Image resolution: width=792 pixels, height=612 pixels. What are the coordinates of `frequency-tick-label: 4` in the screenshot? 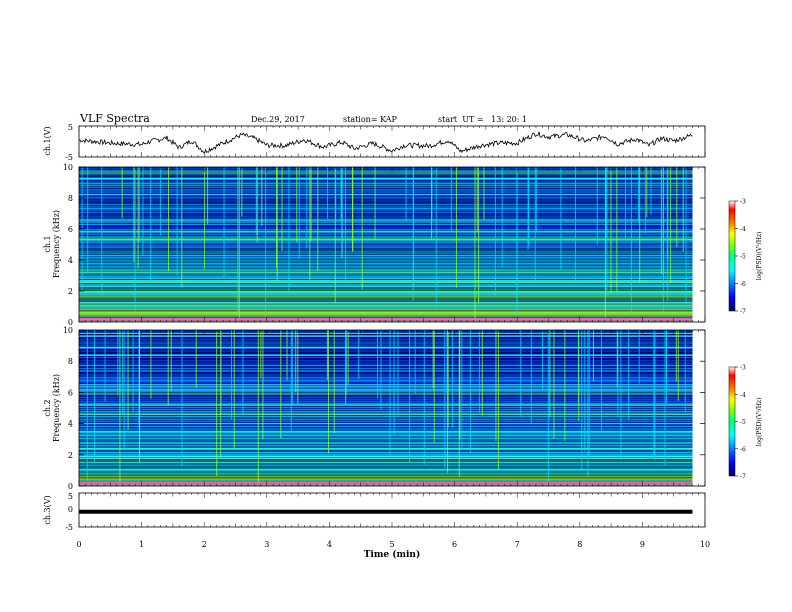 It's located at (70, 424).